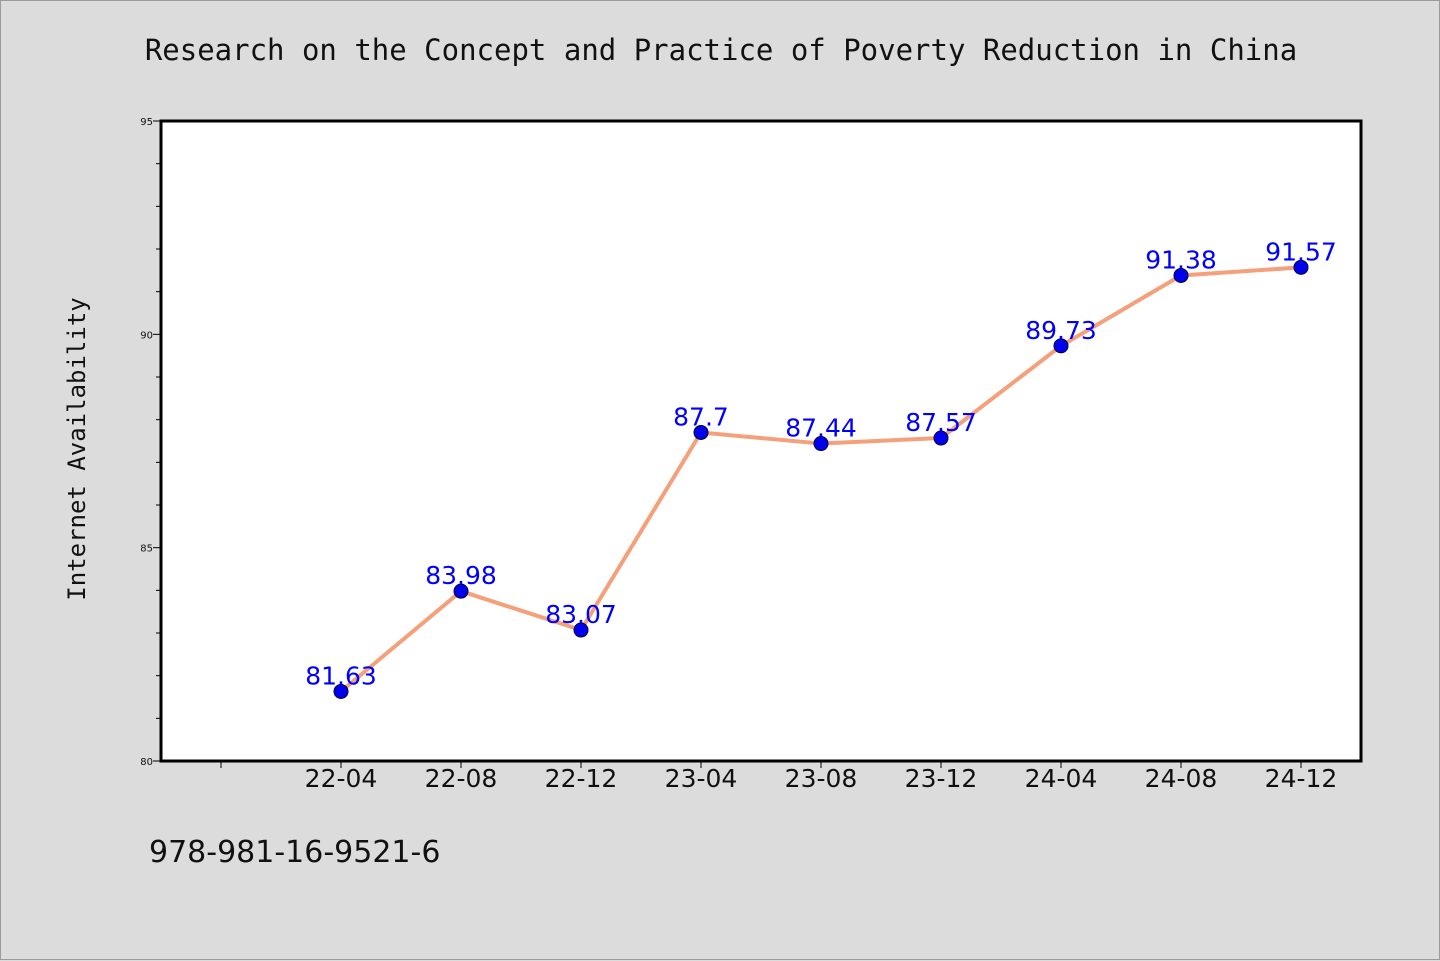 The image size is (1440, 961). I want to click on x-tick-label: 22-08, so click(461, 778).